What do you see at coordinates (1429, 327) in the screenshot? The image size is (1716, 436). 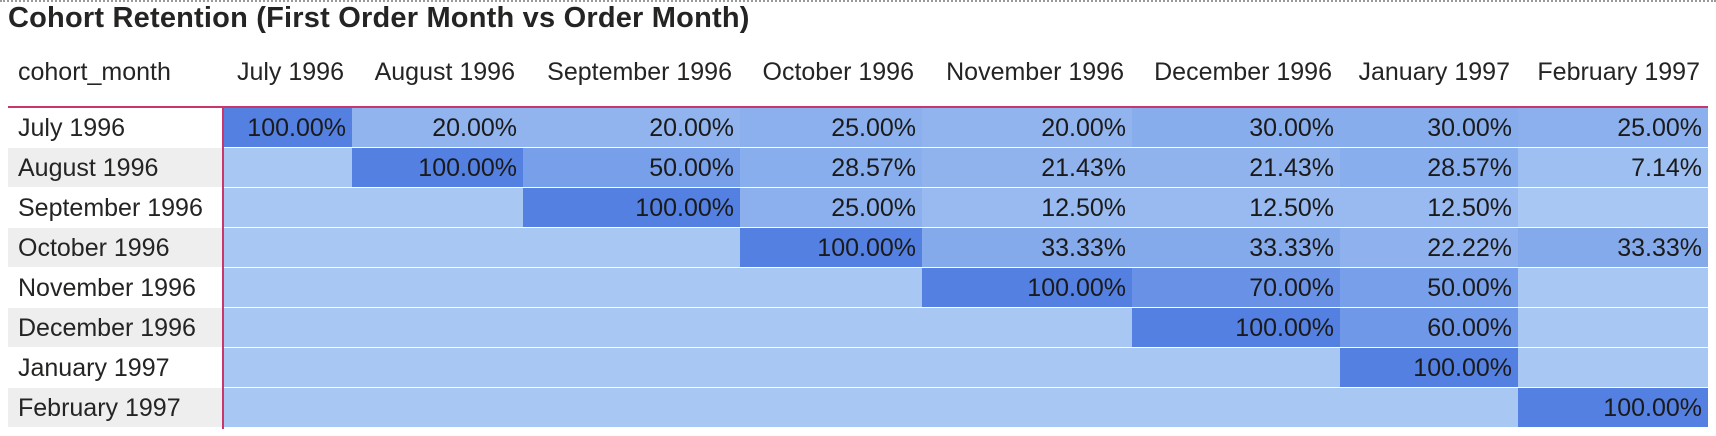 I see `retention-cell: 60.00%` at bounding box center [1429, 327].